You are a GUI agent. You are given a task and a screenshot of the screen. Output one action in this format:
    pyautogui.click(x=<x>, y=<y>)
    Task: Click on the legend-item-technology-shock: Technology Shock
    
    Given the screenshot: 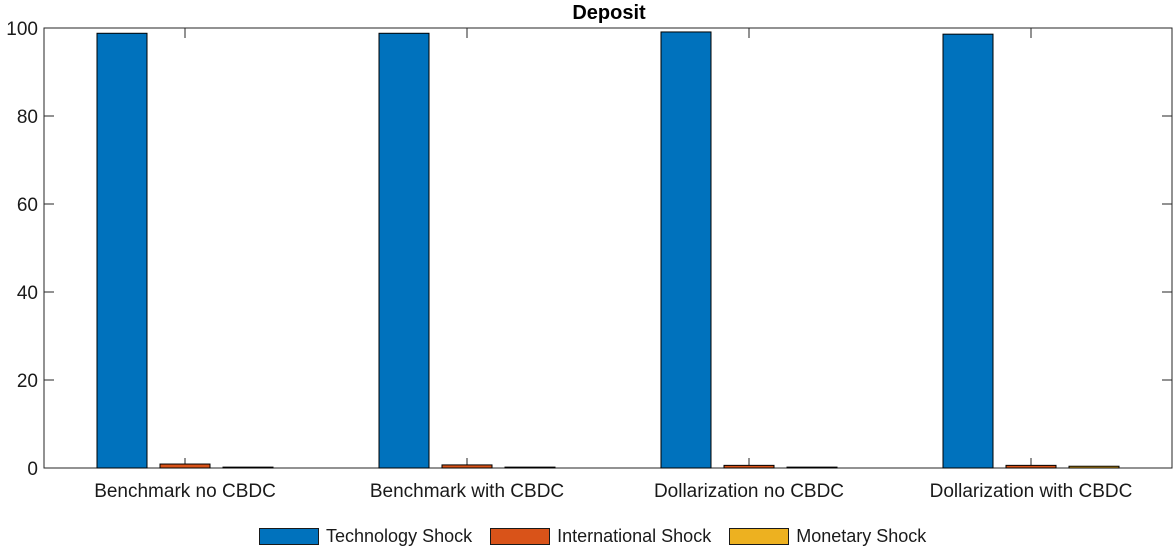 What is the action you would take?
    pyautogui.click(x=365, y=536)
    